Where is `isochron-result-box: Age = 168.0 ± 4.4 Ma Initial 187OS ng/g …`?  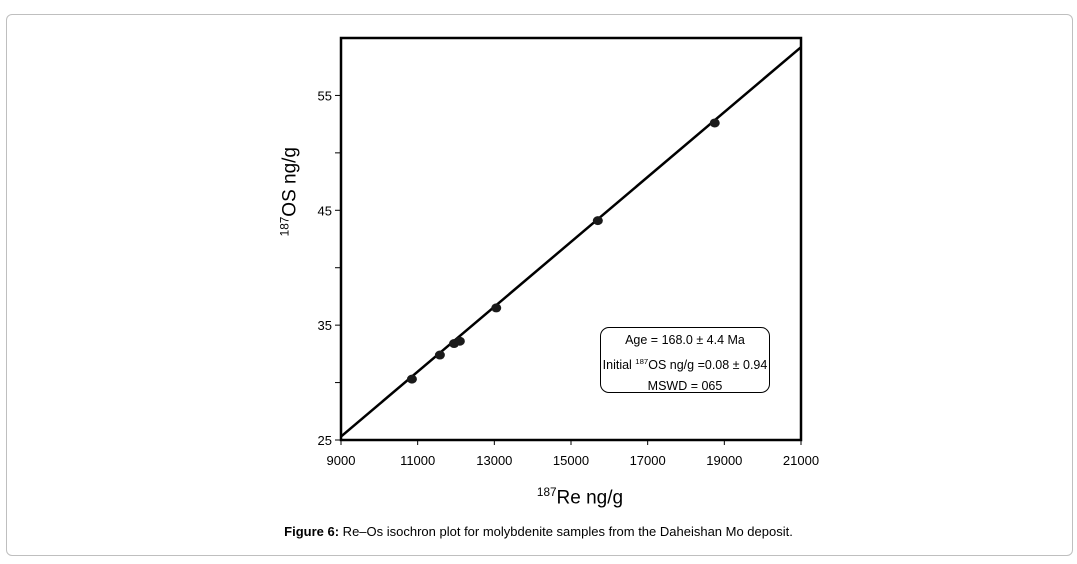
isochron-result-box: Age = 168.0 ± 4.4 Ma Initial 187OS ng/g … is located at coordinates (685, 360).